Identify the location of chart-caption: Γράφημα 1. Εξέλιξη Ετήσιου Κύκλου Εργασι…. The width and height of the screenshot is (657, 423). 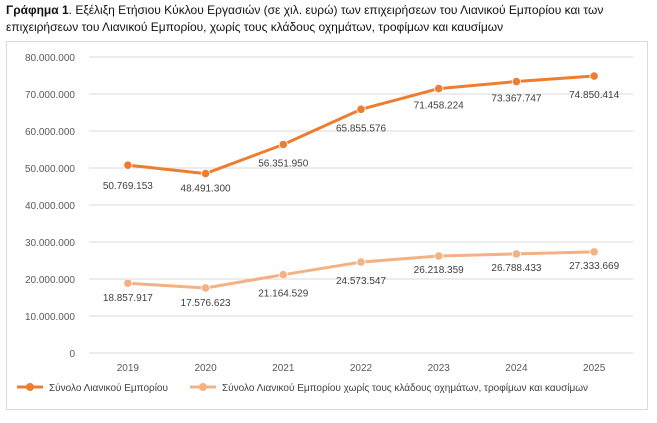
(328, 19).